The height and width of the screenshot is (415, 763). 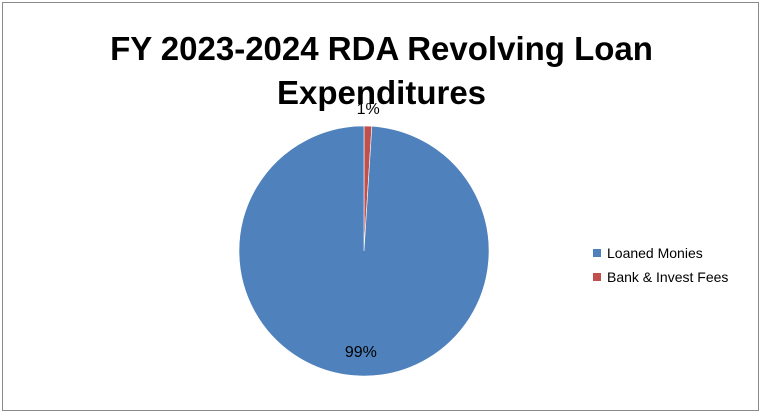 What do you see at coordinates (668, 277) in the screenshot?
I see `legend-label-bank-invest-fees: Bank & Invest Fees` at bounding box center [668, 277].